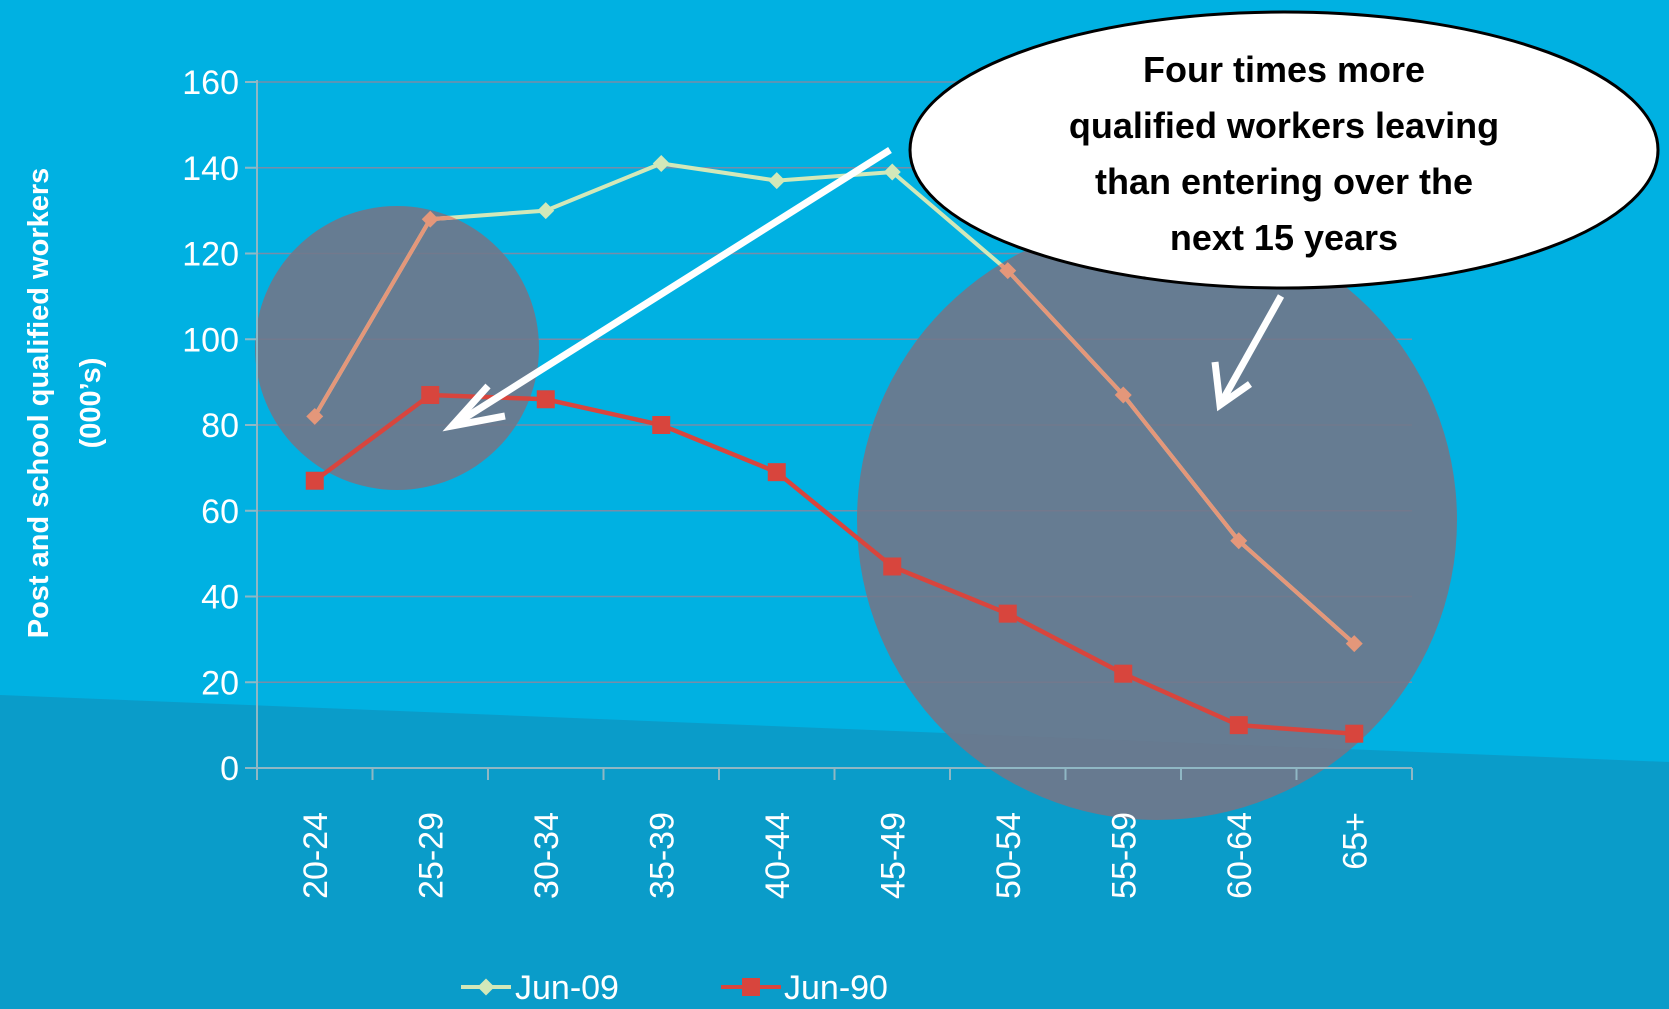 The image size is (1669, 1009). I want to click on legend: Jun-09 Jun-90, so click(674, 988).